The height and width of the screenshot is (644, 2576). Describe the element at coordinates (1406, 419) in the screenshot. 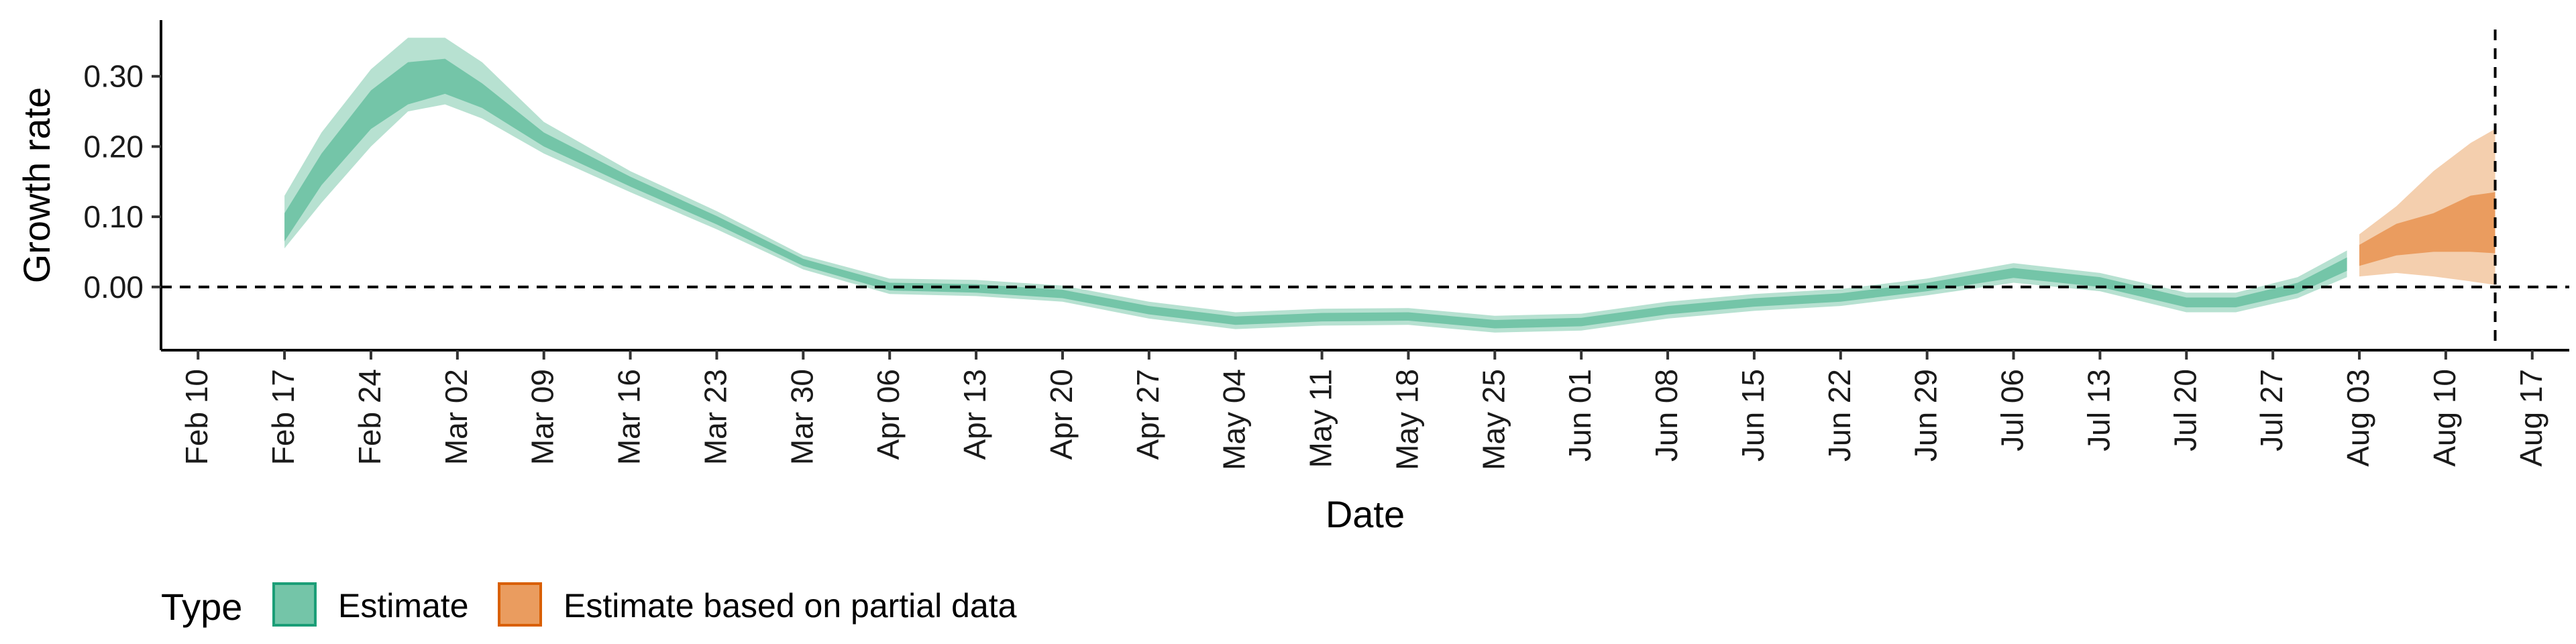

I see `x-tick-label: May 18` at that location.